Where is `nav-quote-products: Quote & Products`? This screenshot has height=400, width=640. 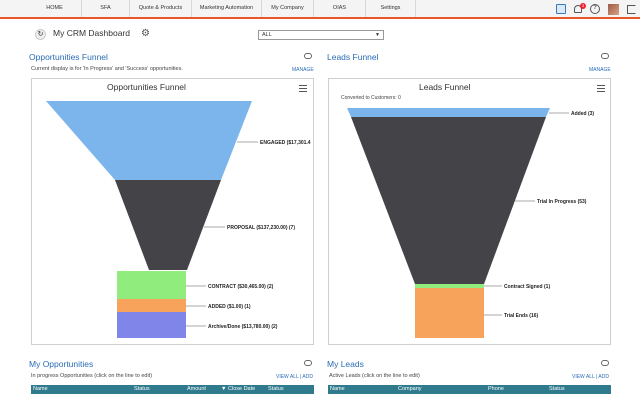
nav-quote-products: Quote & Products is located at coordinates (161, 8).